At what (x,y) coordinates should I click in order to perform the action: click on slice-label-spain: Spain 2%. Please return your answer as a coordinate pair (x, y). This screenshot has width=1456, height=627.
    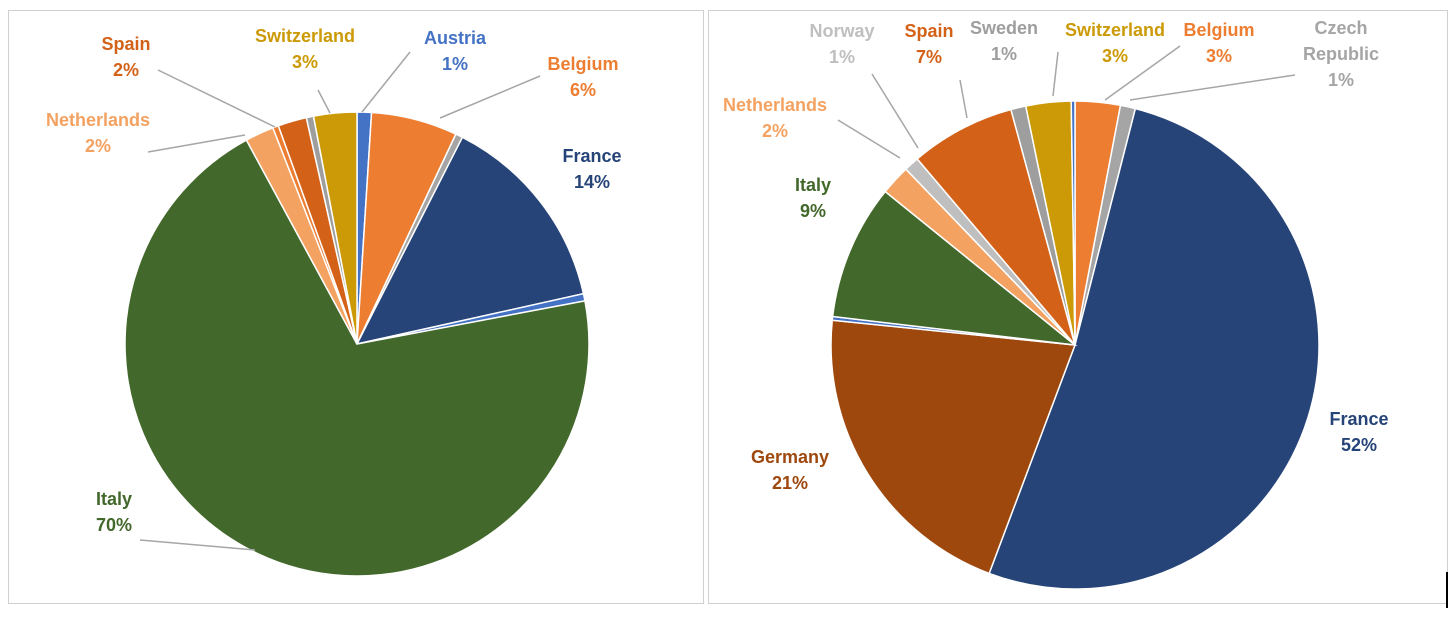
    Looking at the image, I should click on (125, 57).